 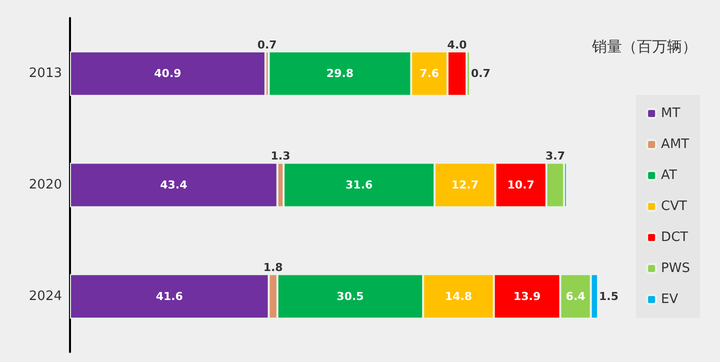 I want to click on data-label: 4.0, so click(x=457, y=45).